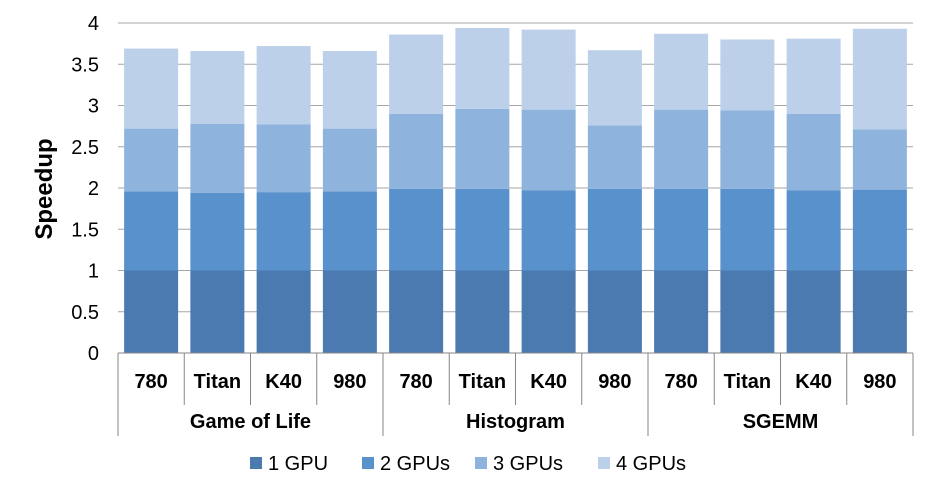 The width and height of the screenshot is (938, 496). I want to click on group-label: Game of Life, so click(250, 422).